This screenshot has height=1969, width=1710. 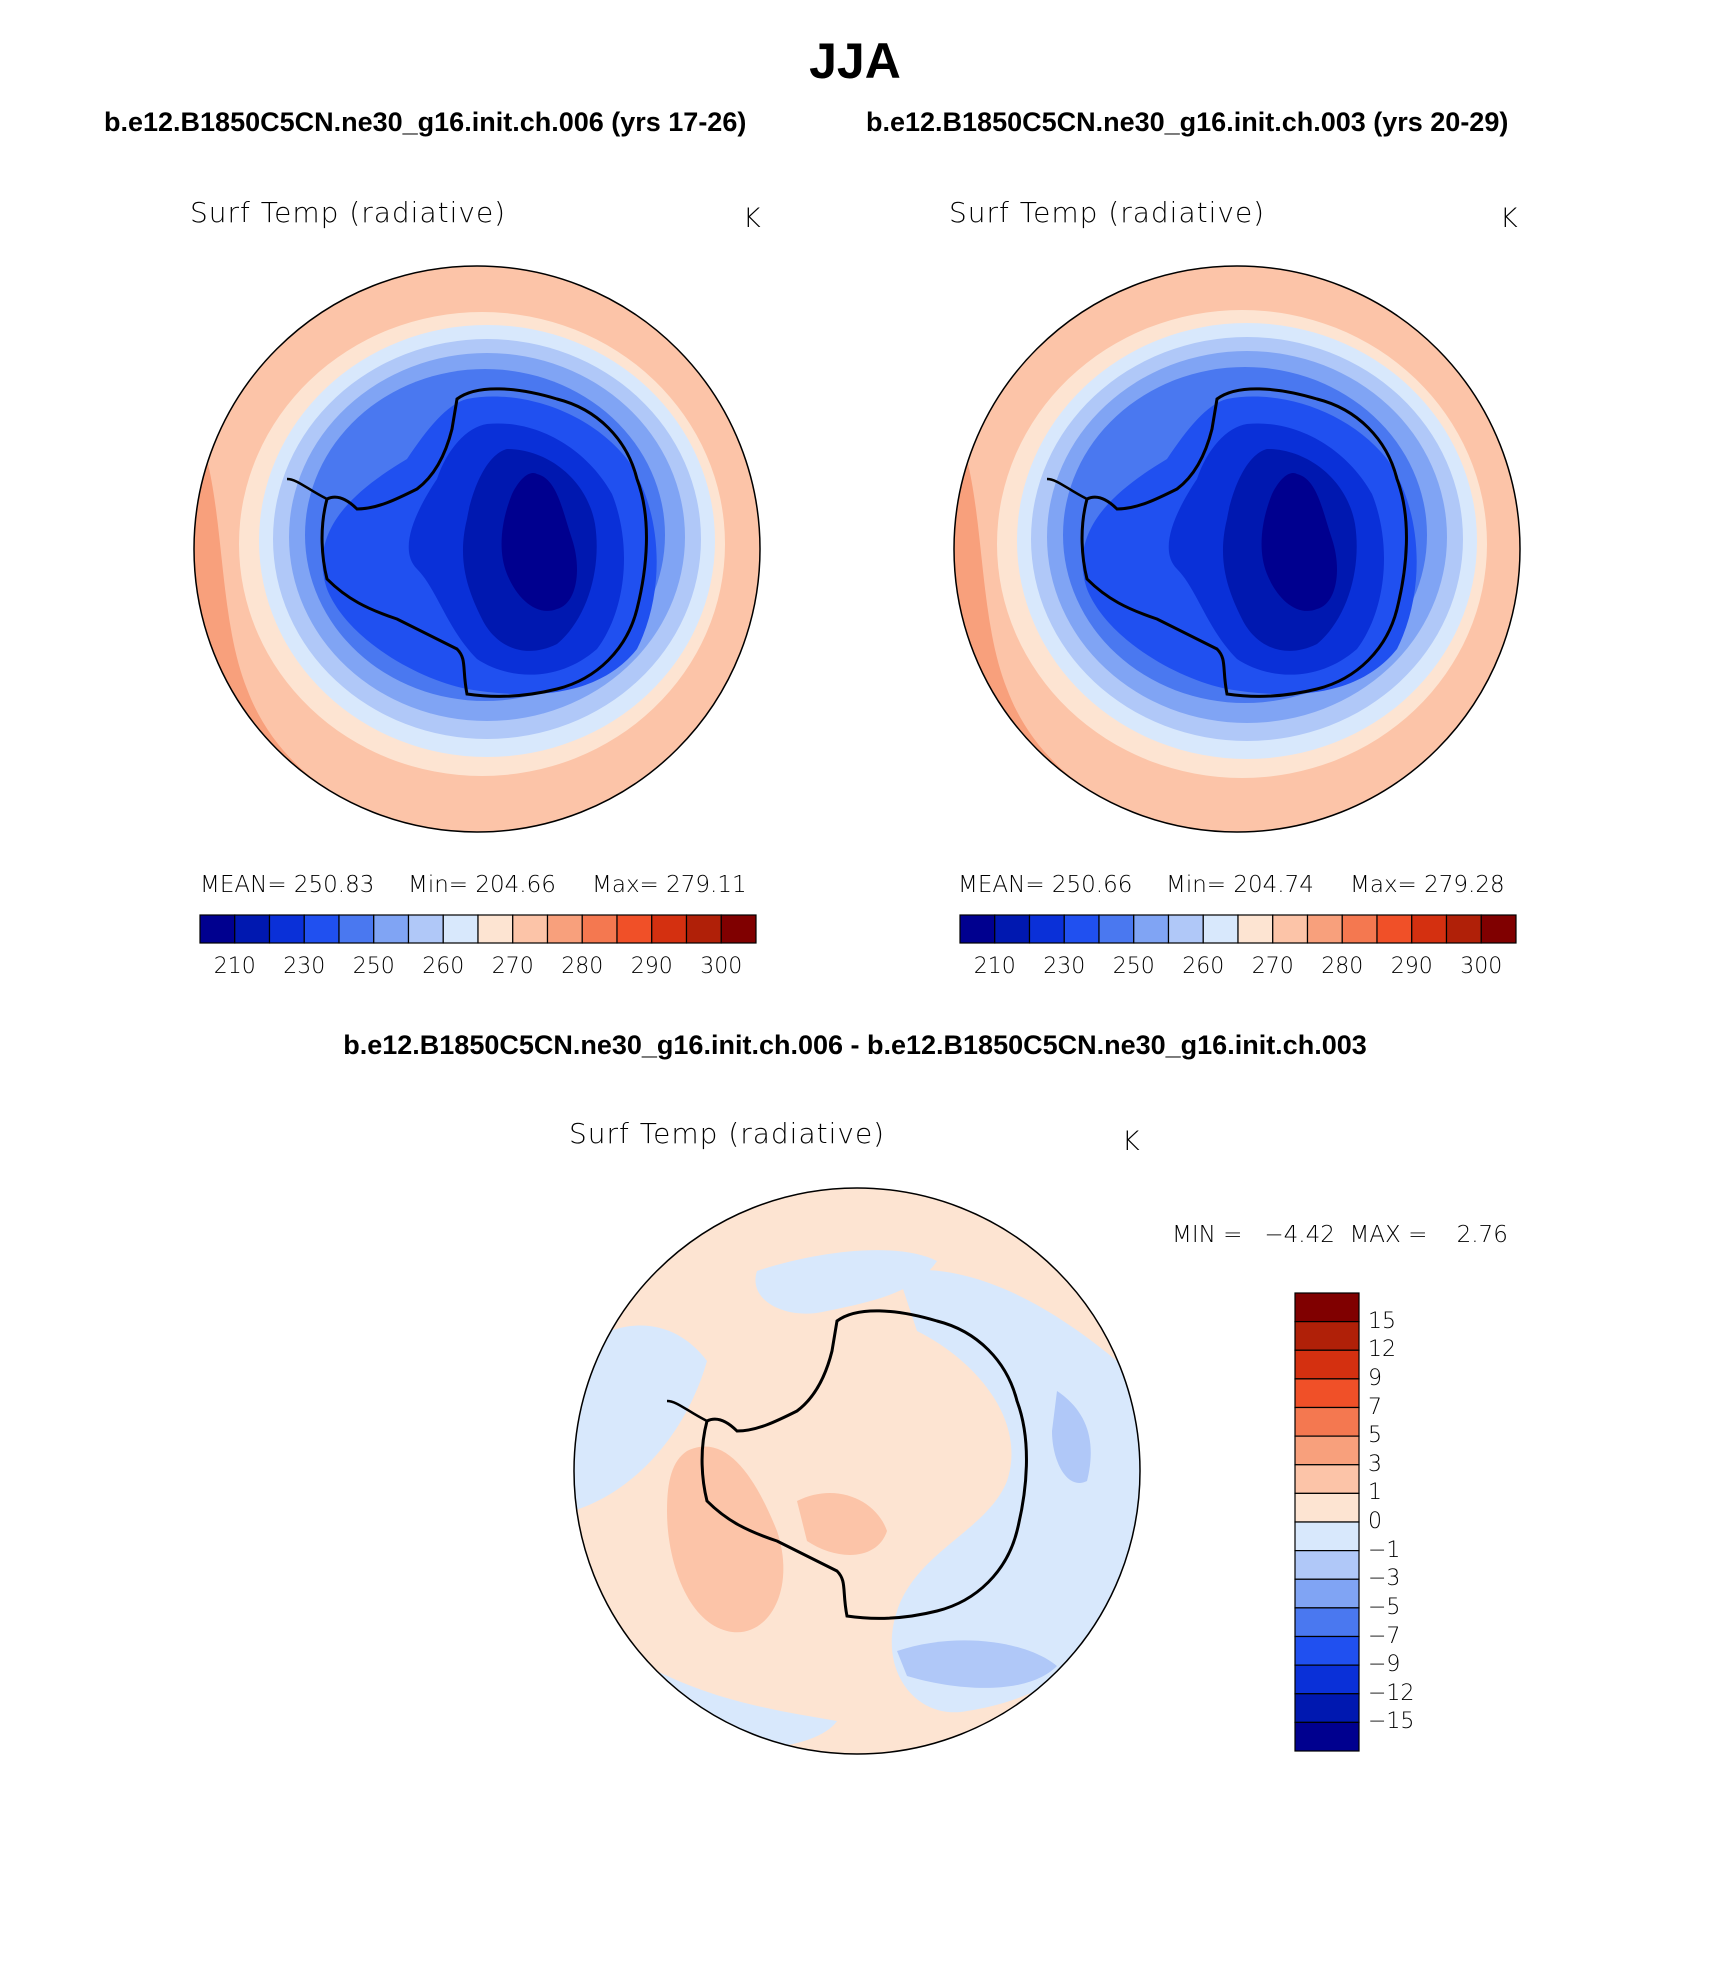 What do you see at coordinates (1375, 1464) in the screenshot?
I see `colorbar-tick-label: 3` at bounding box center [1375, 1464].